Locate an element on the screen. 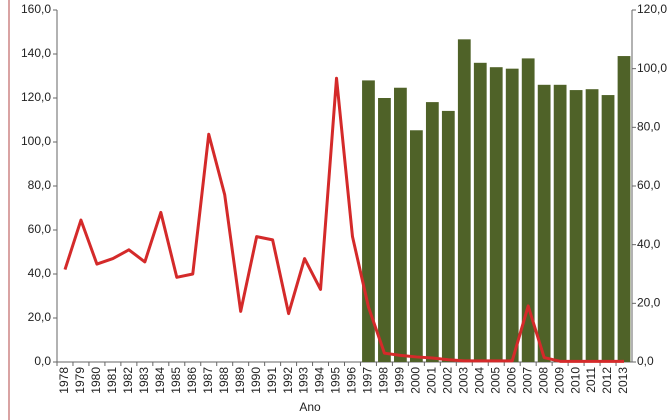 The height and width of the screenshot is (420, 672). x-tick-label: 1987 is located at coordinates (208, 380).